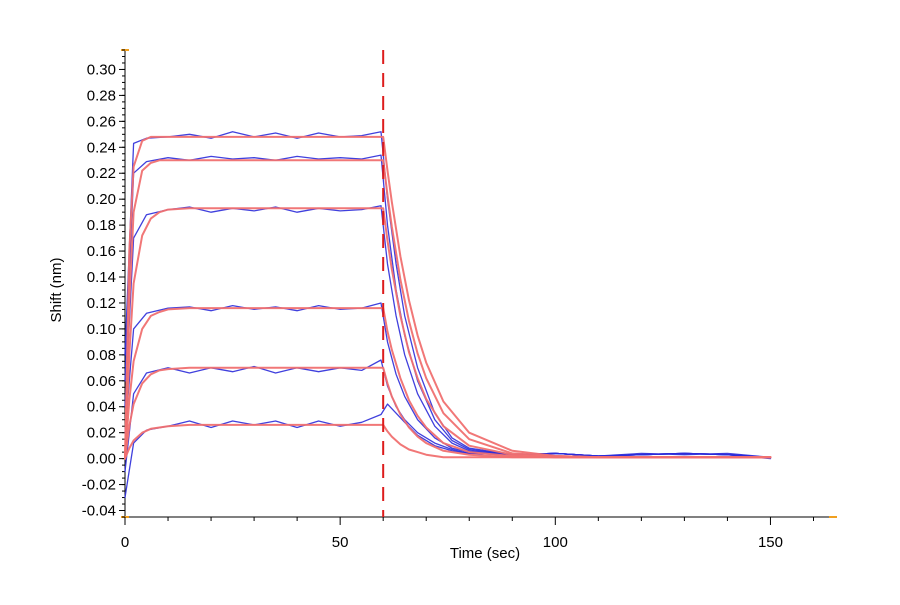  I want to click on y-tick-label: 0.28, so click(101, 95).